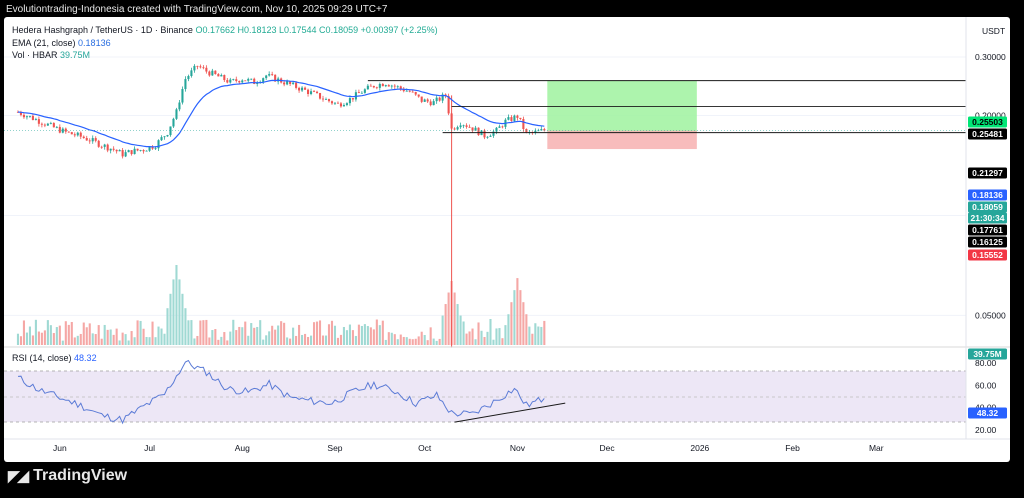 This screenshot has width=1024, height=498. I want to click on price-tag-label: 0.25481, so click(987, 134).